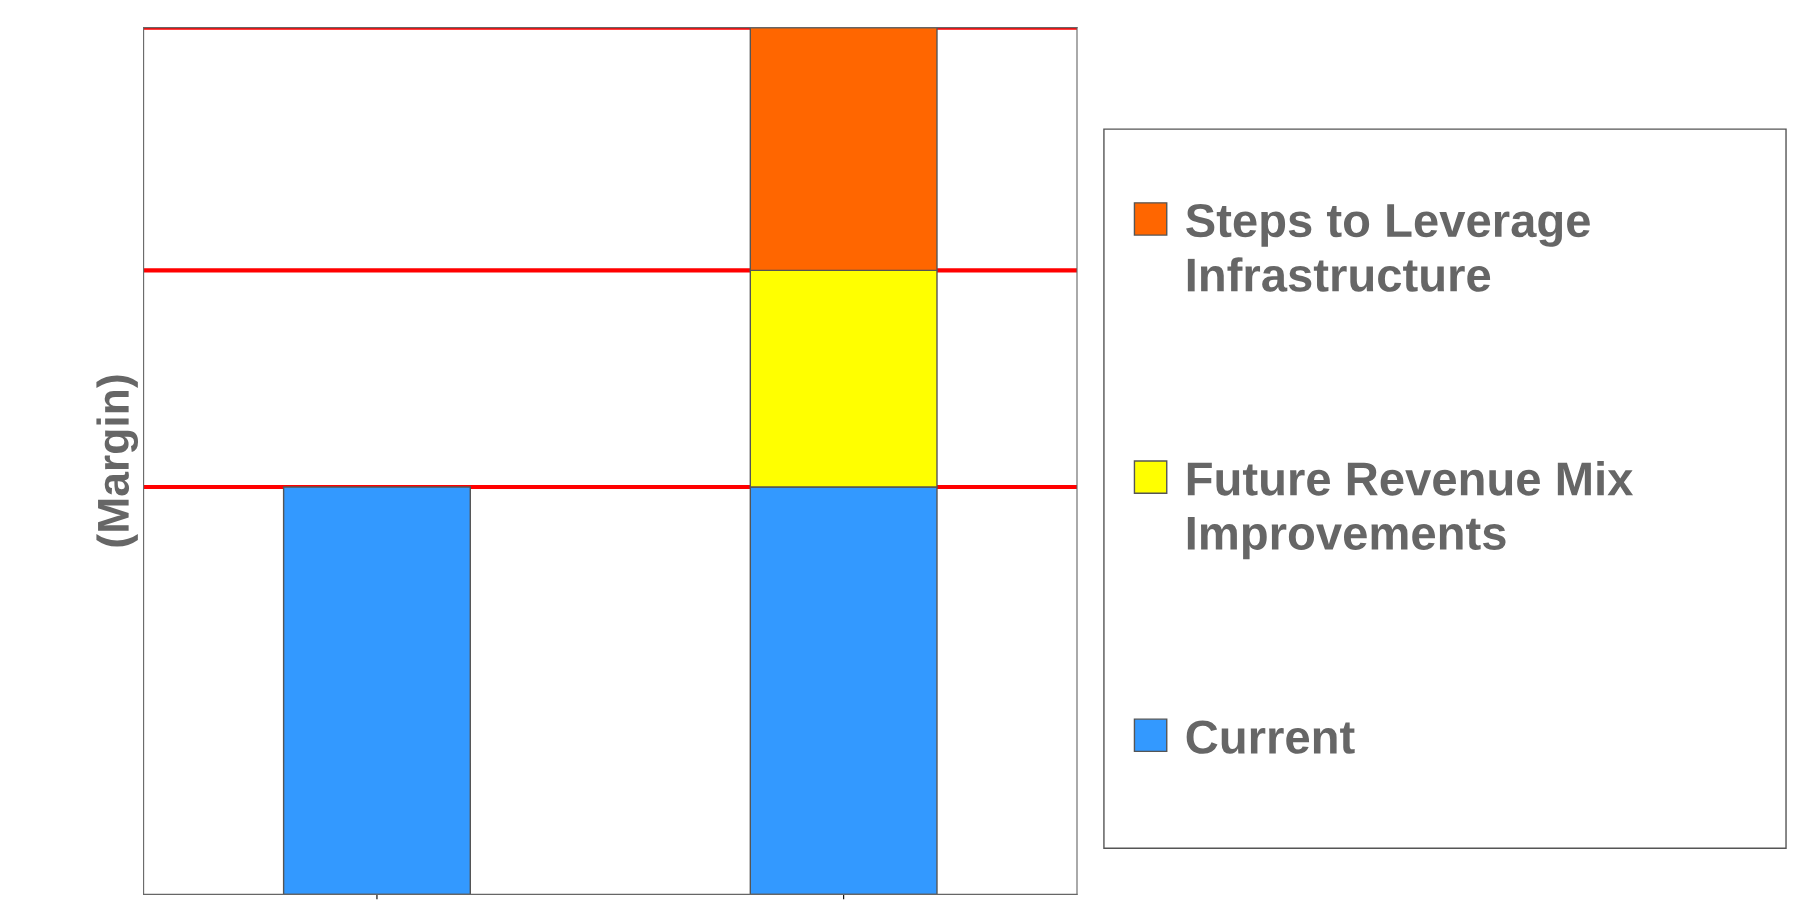 This screenshot has width=1795, height=922. What do you see at coordinates (117, 461) in the screenshot?
I see `y-axis-title: (Margin)` at bounding box center [117, 461].